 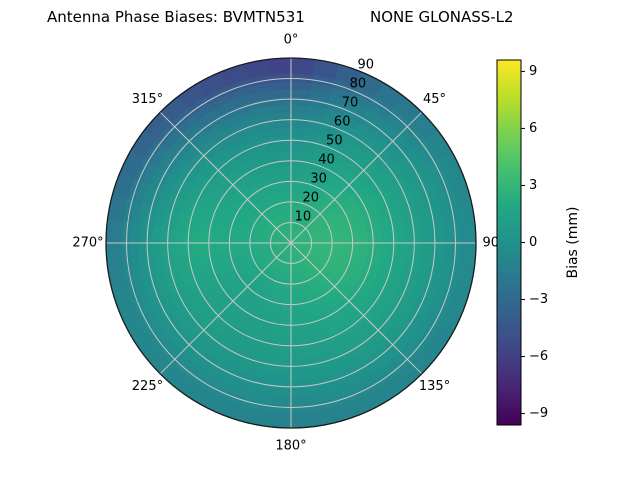 What do you see at coordinates (509, 242) in the screenshot?
I see `colorbar-gradient` at bounding box center [509, 242].